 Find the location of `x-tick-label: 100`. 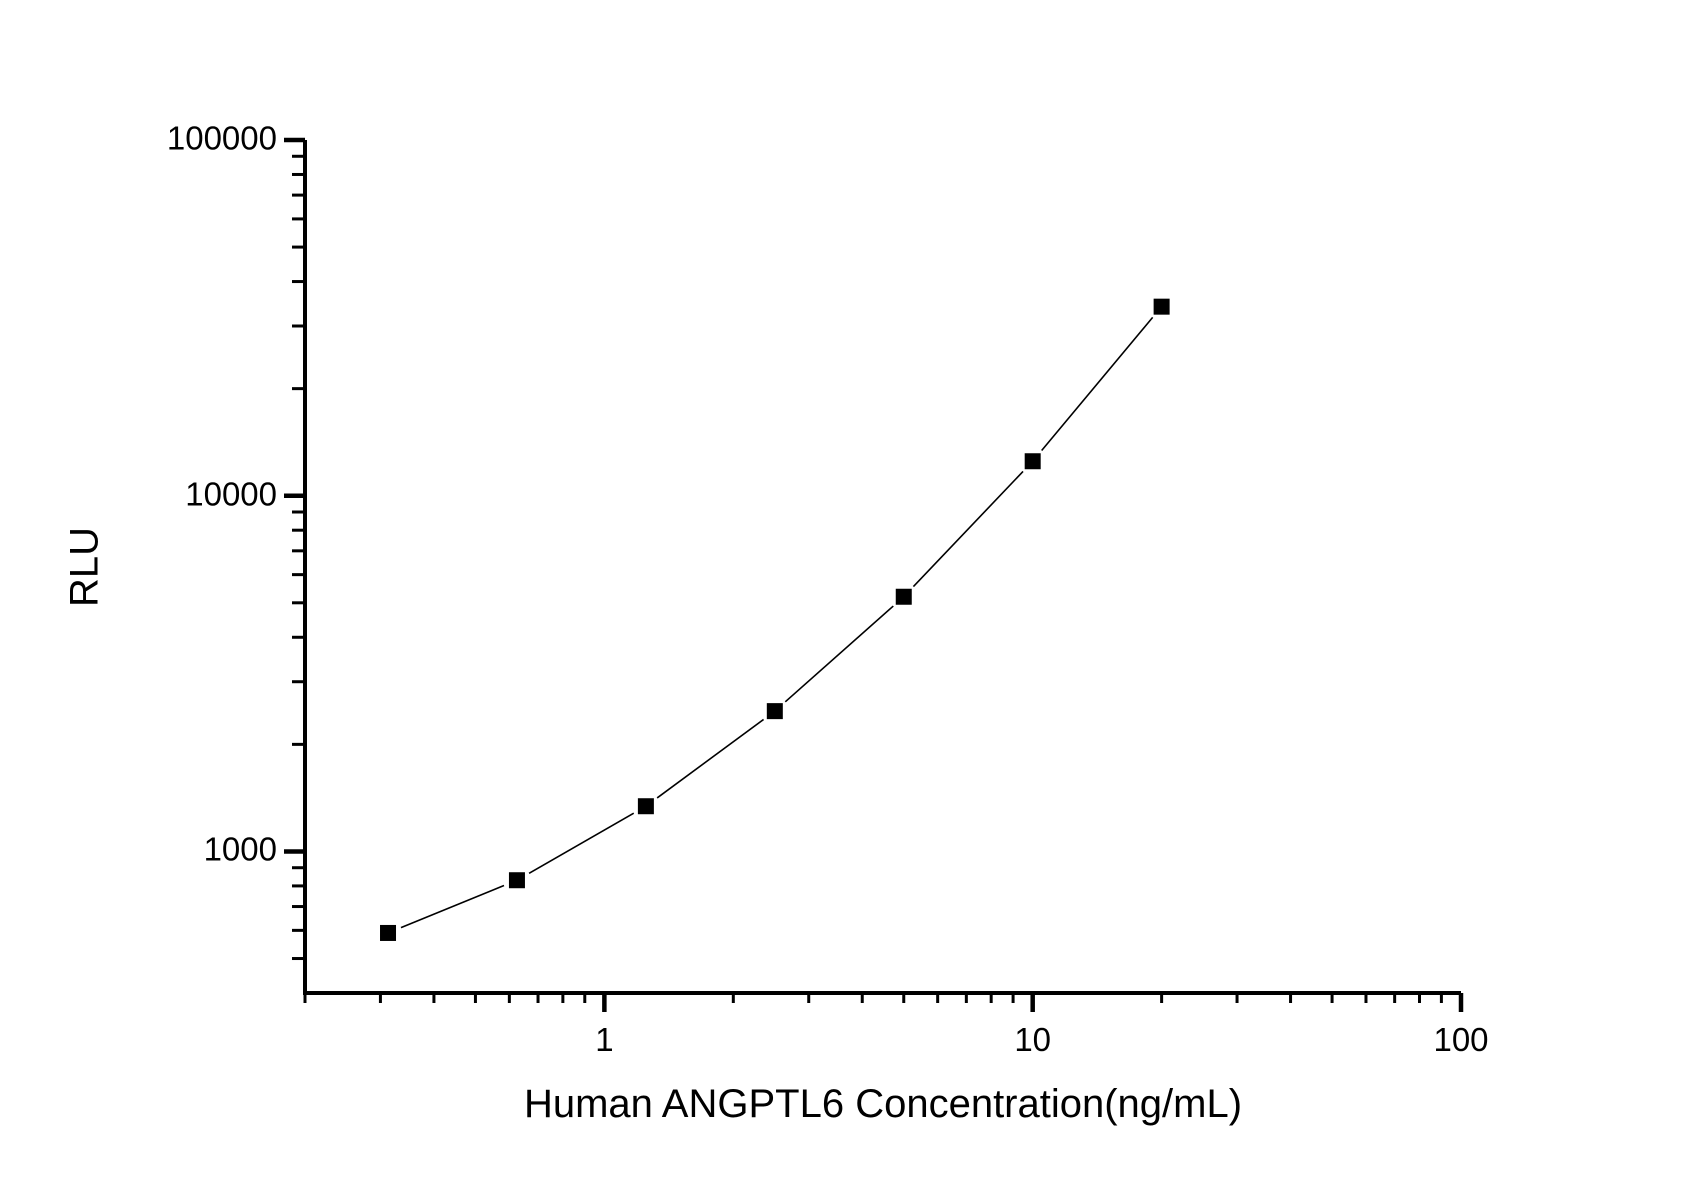

x-tick-label: 100 is located at coordinates (1461, 1039).